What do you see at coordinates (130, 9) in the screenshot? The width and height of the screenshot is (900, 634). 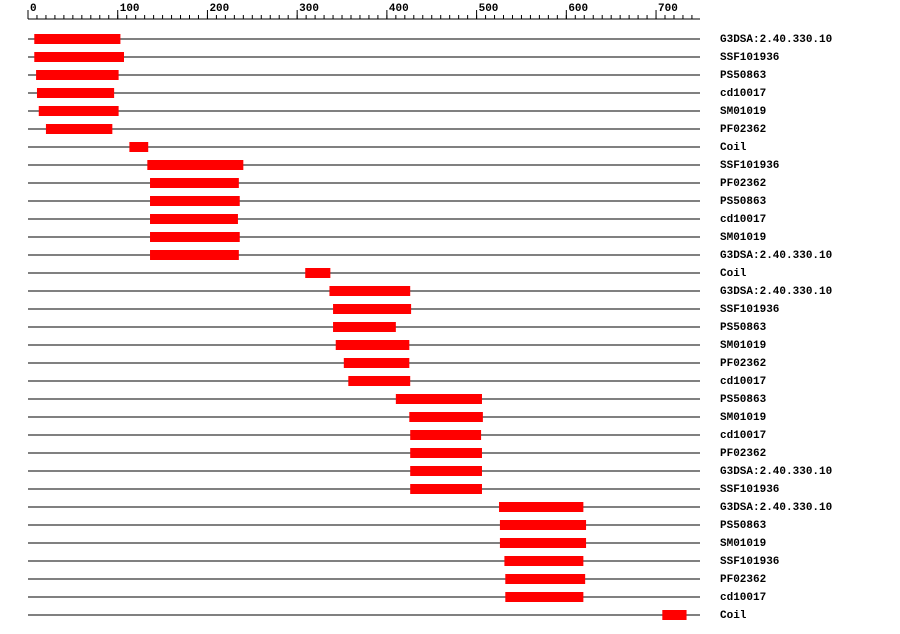 I see `x-tick-label: 100` at bounding box center [130, 9].